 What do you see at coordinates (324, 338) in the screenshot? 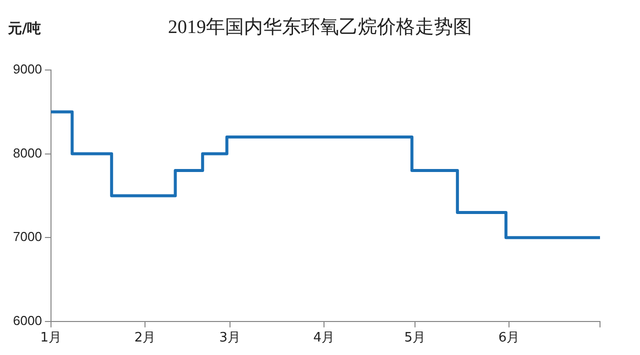
I see `x-tick-label: 4月` at bounding box center [324, 338].